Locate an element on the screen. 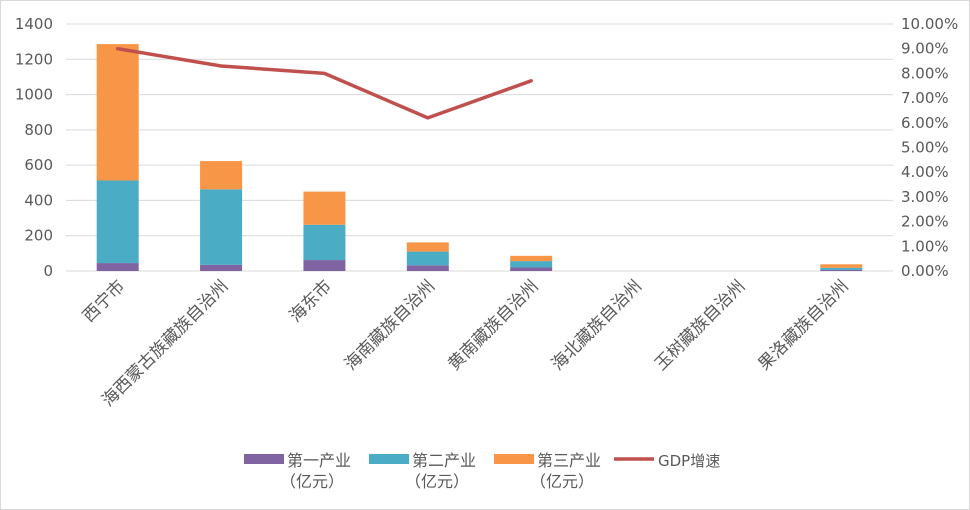 The height and width of the screenshot is (510, 970). right-axis-tick-label: 6.00% is located at coordinates (925, 123).